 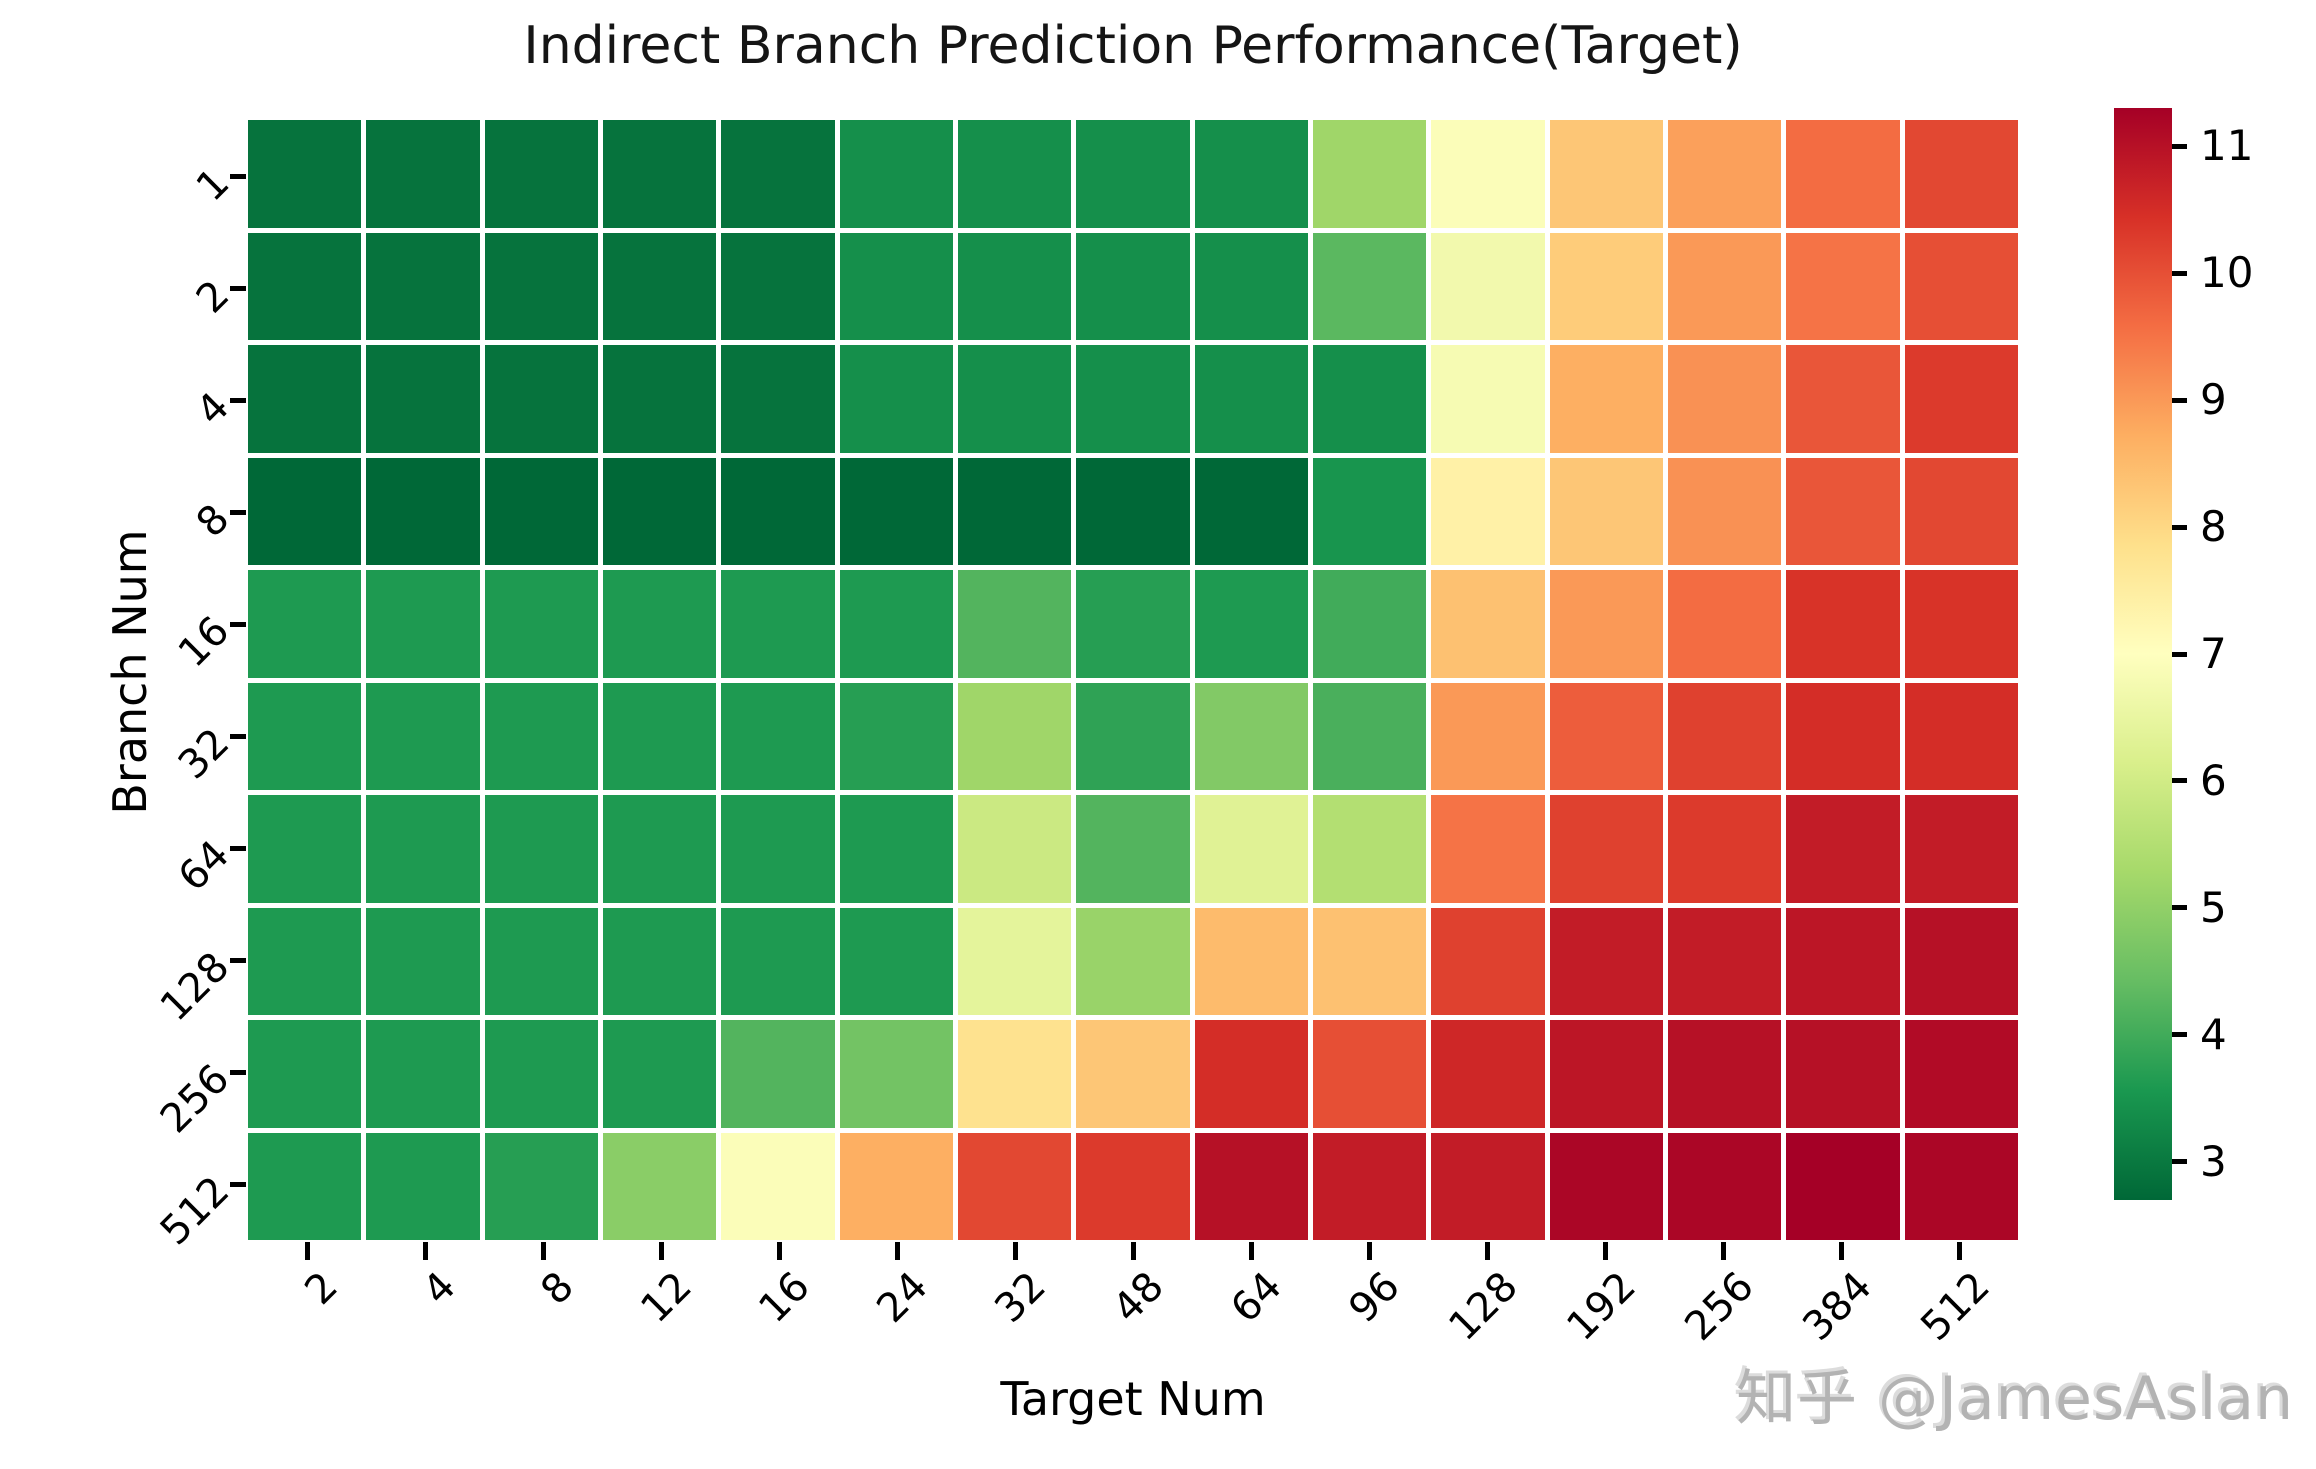 I want to click on colorbar-tick-label: 3, so click(x=2213, y=1161).